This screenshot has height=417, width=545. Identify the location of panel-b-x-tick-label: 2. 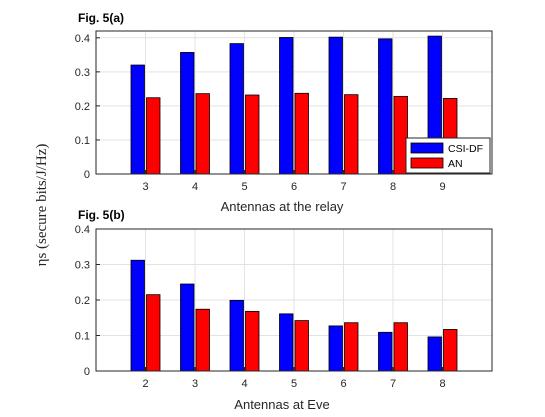
(145, 384).